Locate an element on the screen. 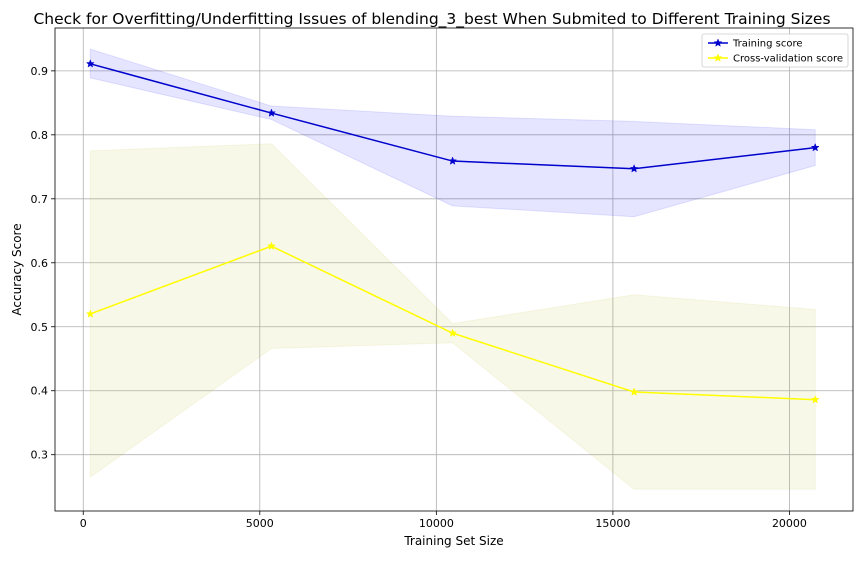  y-tick-label: 0.9 is located at coordinates (40, 71).